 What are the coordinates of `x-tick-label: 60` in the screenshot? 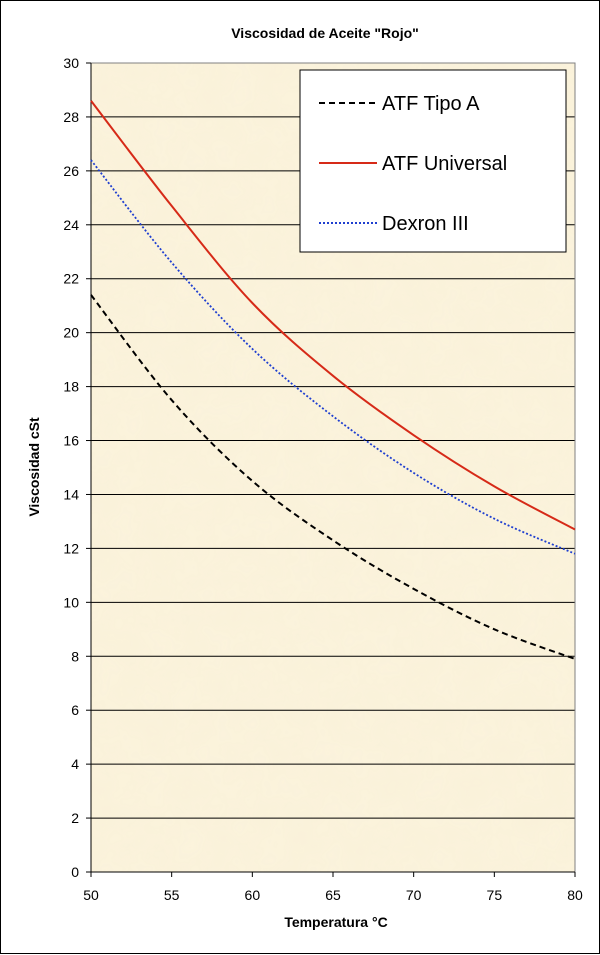 It's located at (253, 895).